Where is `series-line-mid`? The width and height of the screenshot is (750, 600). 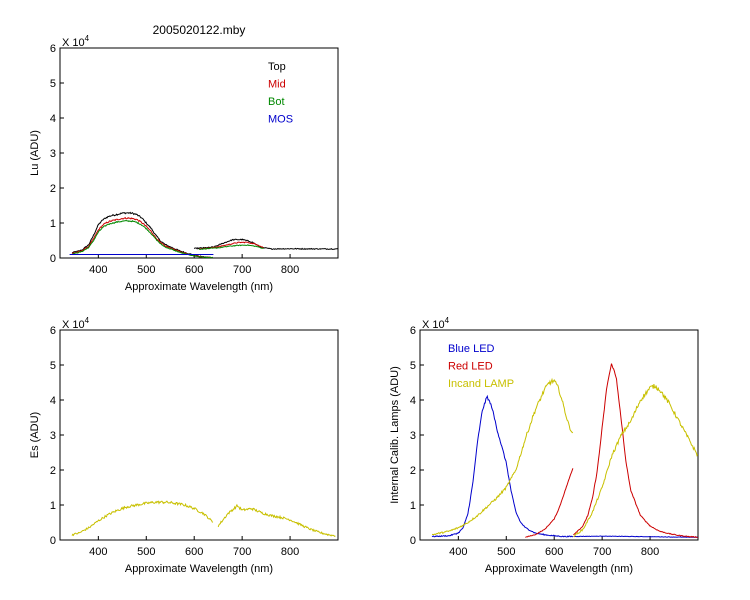
series-line-mid is located at coordinates (142, 237).